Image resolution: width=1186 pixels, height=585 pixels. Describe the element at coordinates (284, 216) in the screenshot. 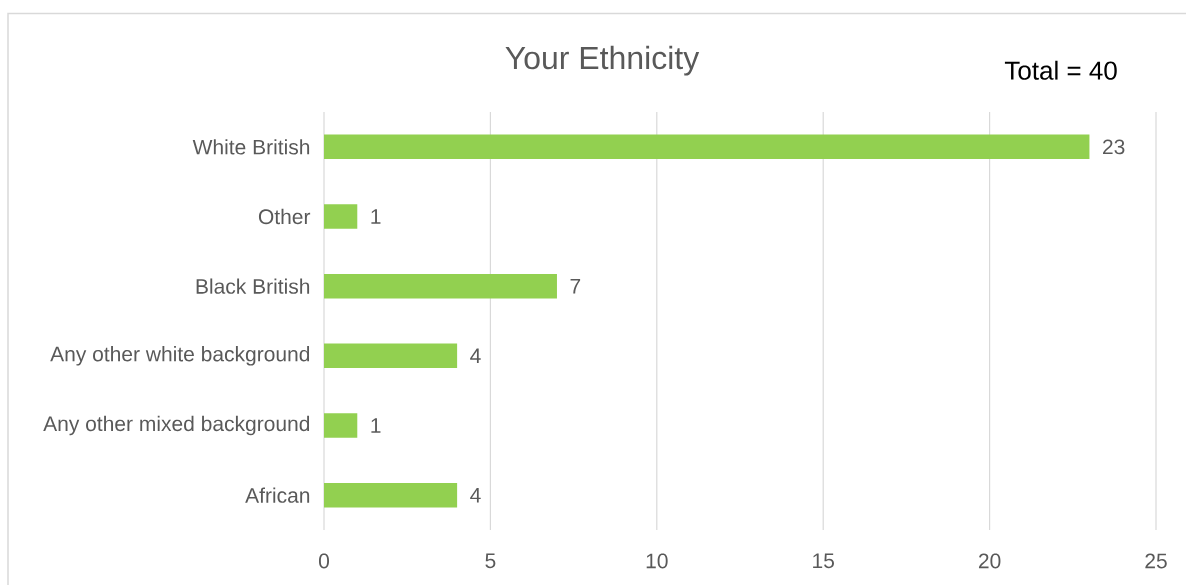

I see `y-tick-label: Other` at that location.